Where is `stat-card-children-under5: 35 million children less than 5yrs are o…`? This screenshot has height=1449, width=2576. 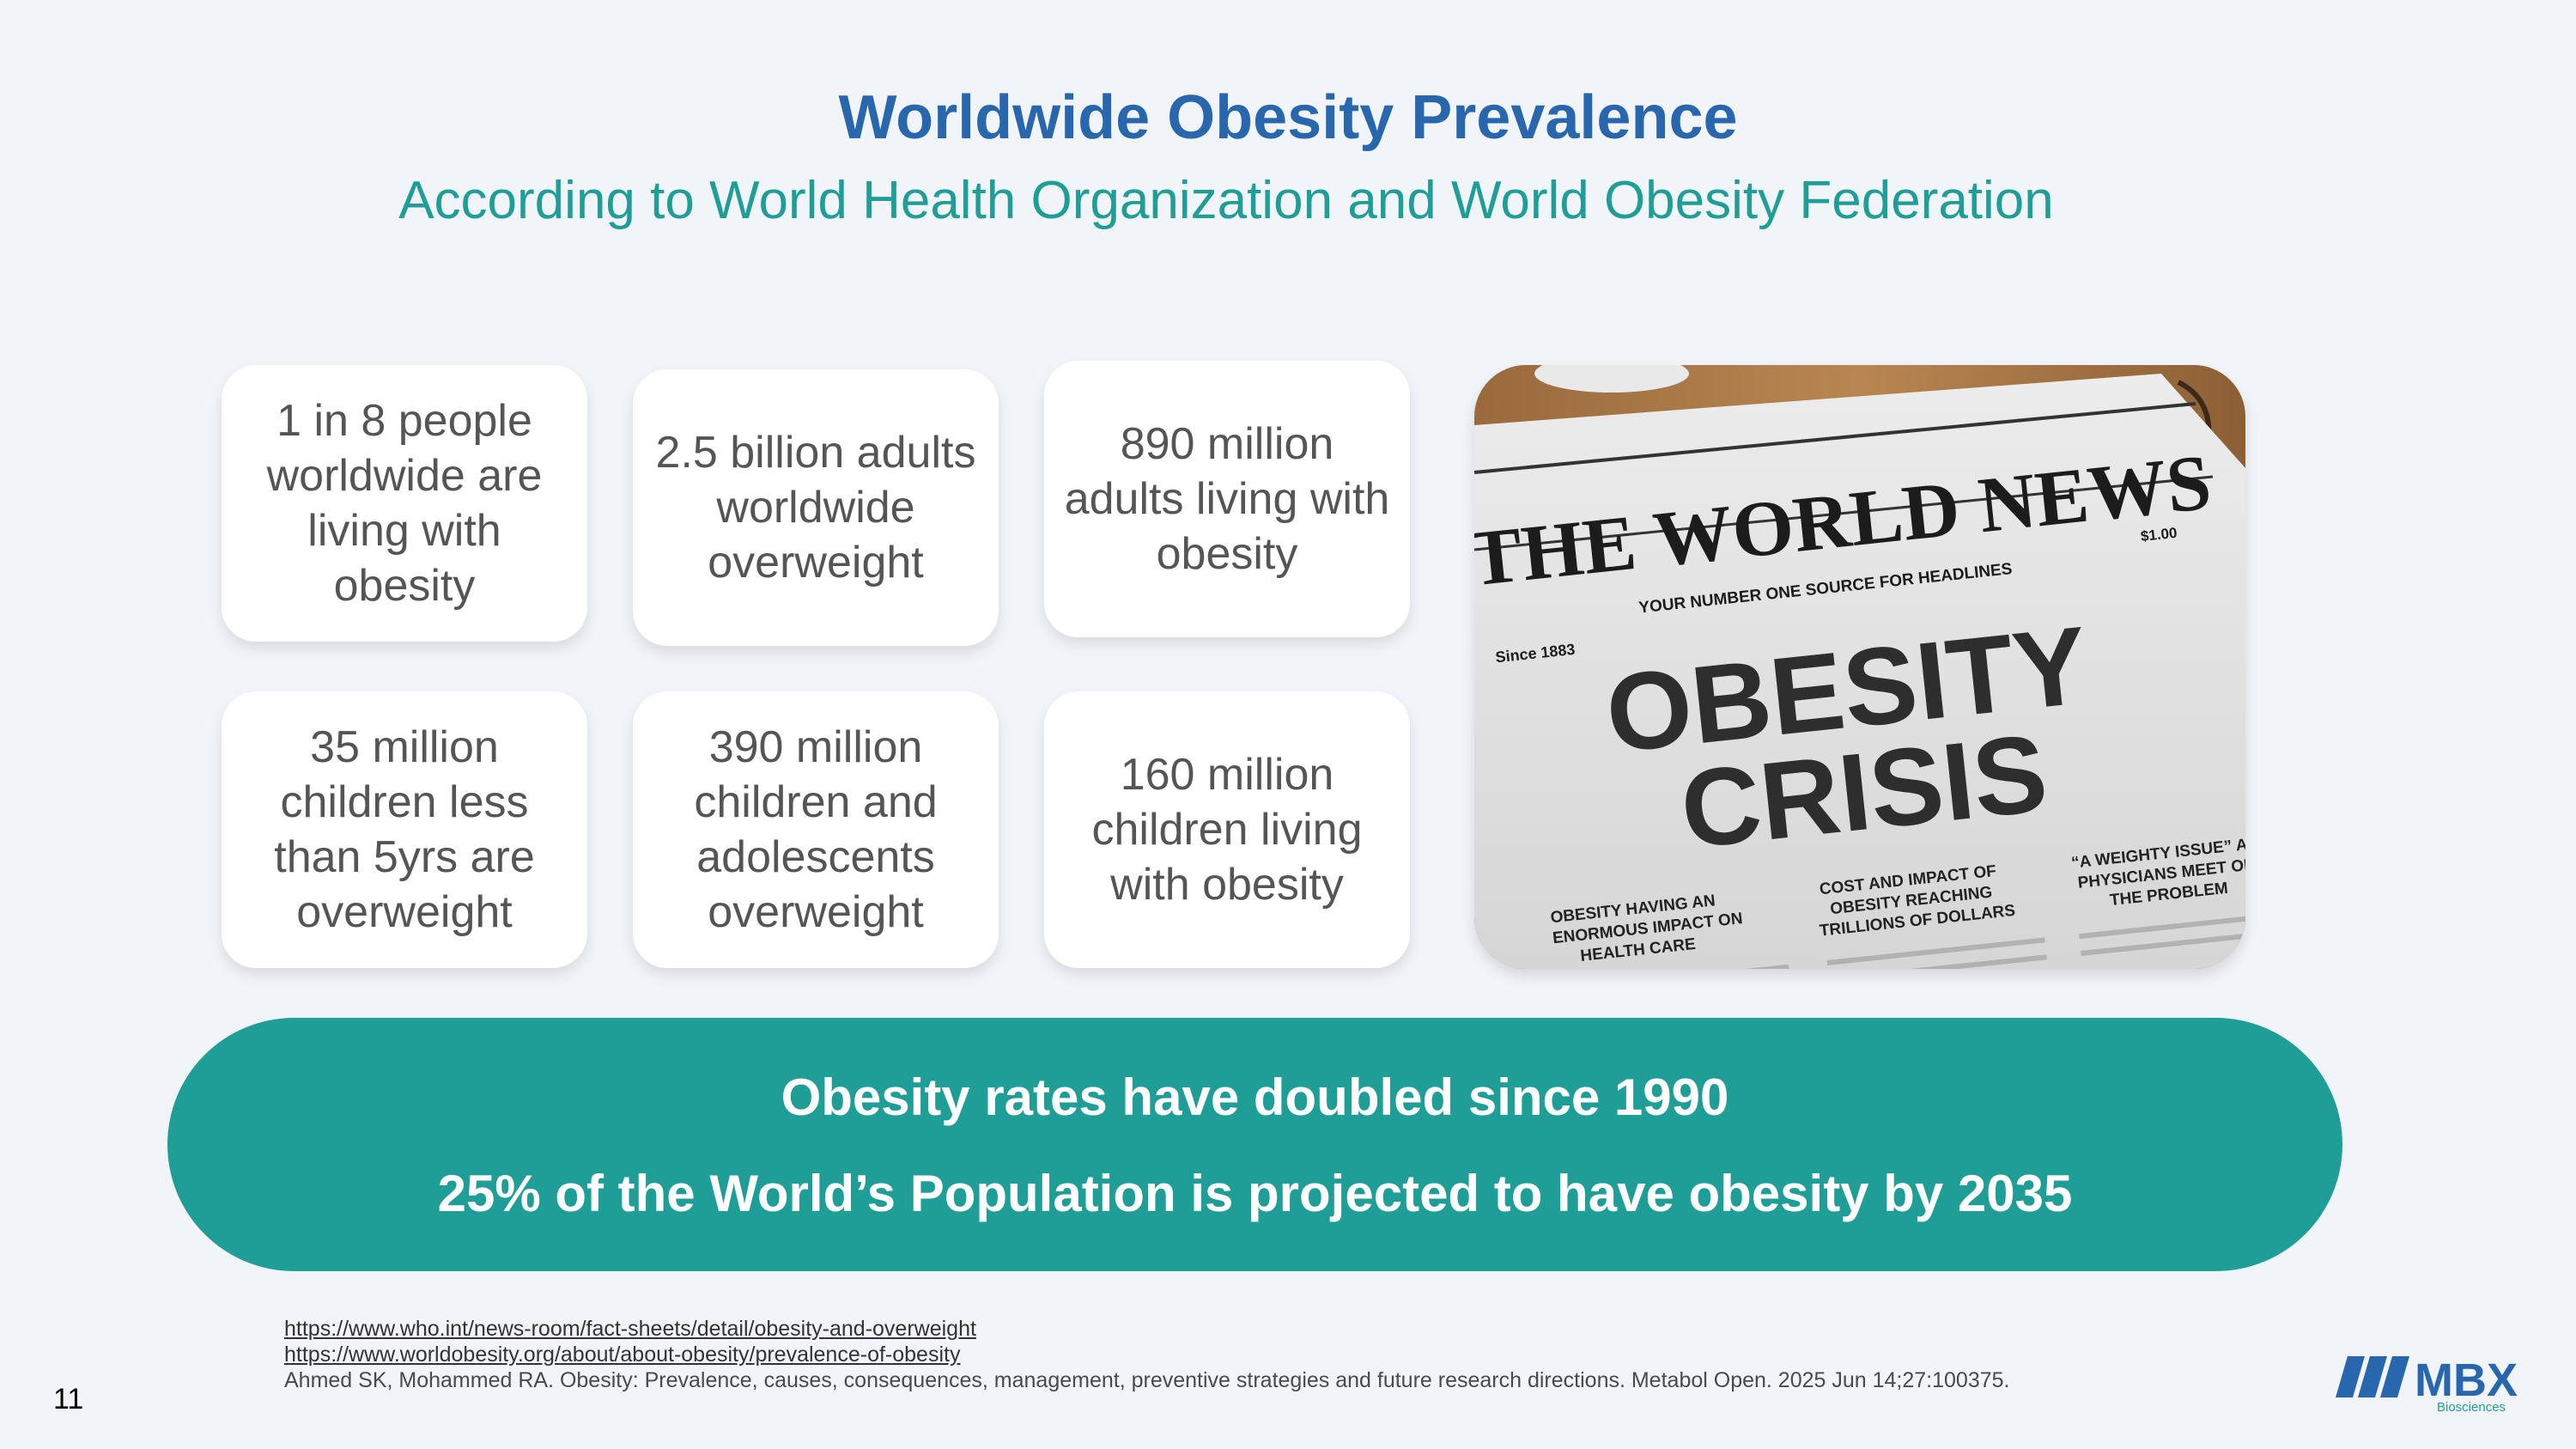
stat-card-children-under5: 35 million children less than 5yrs are o… is located at coordinates (404, 829).